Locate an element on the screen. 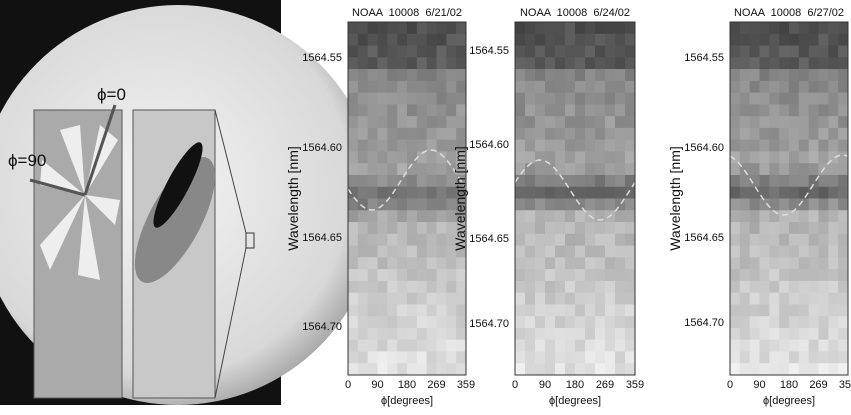  y-tick-label: 1564.60 is located at coordinates (704, 148).